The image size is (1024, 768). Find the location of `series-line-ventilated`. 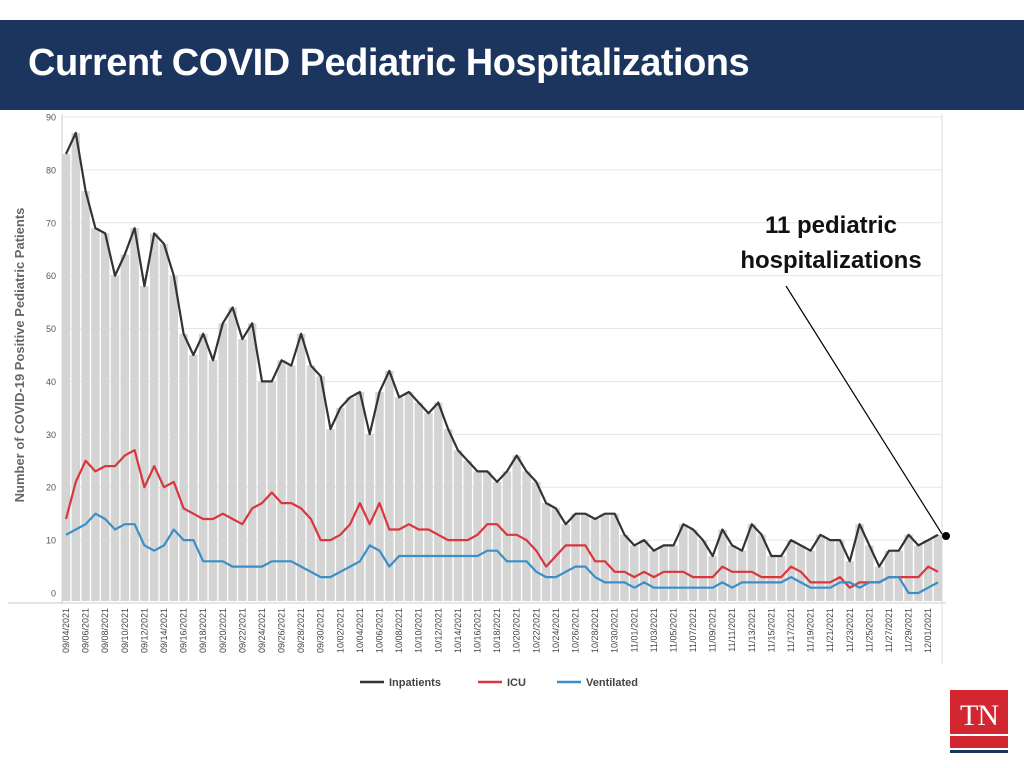

series-line-ventilated is located at coordinates (502, 553).